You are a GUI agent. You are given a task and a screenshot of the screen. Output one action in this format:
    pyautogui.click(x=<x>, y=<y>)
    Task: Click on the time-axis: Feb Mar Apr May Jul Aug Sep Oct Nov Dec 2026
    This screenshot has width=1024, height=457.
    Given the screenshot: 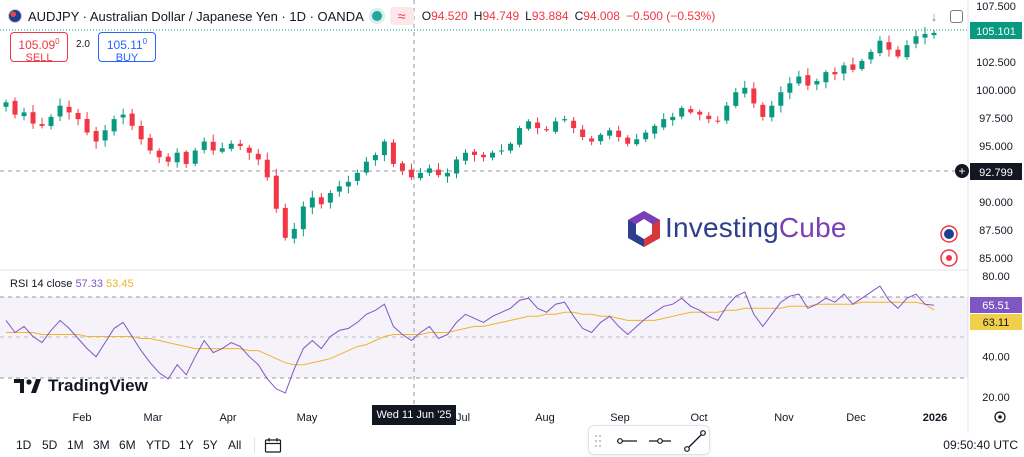 What is the action you would take?
    pyautogui.click(x=510, y=418)
    